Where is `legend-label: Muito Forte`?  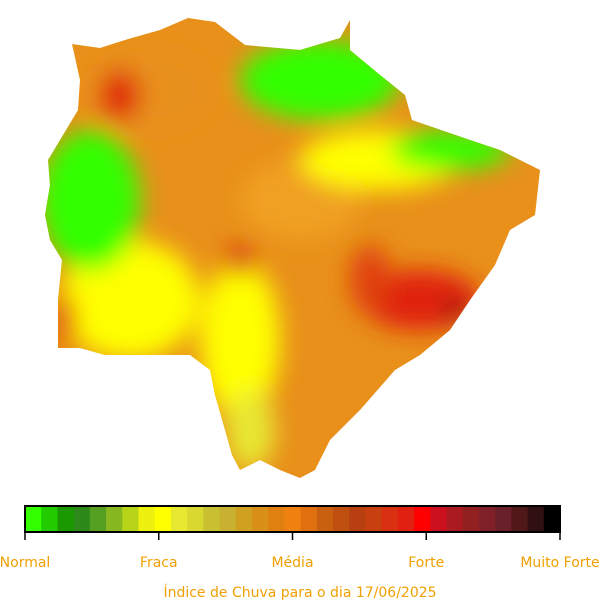 legend-label: Muito Forte is located at coordinates (559, 563).